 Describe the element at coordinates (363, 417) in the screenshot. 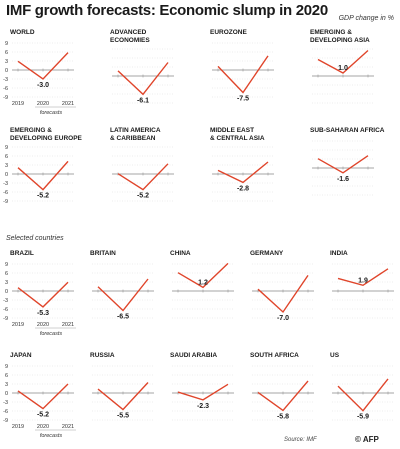

I see `data-label: -5.9` at that location.